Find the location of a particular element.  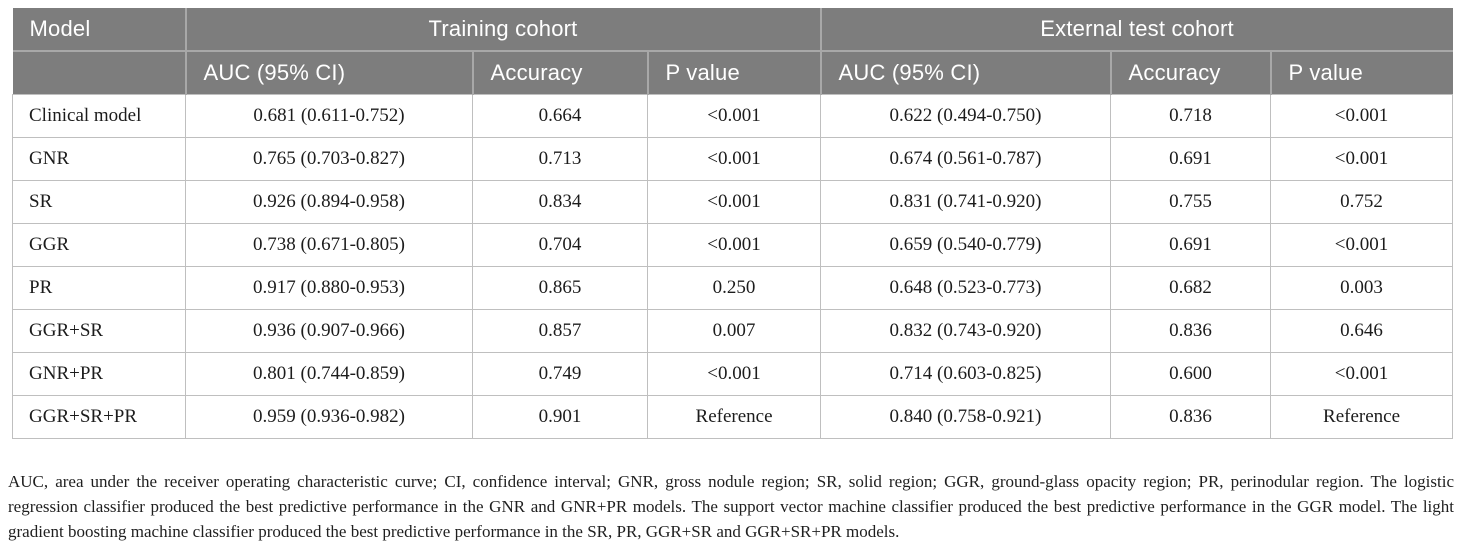

model-name-cell: GGR is located at coordinates (99, 244).